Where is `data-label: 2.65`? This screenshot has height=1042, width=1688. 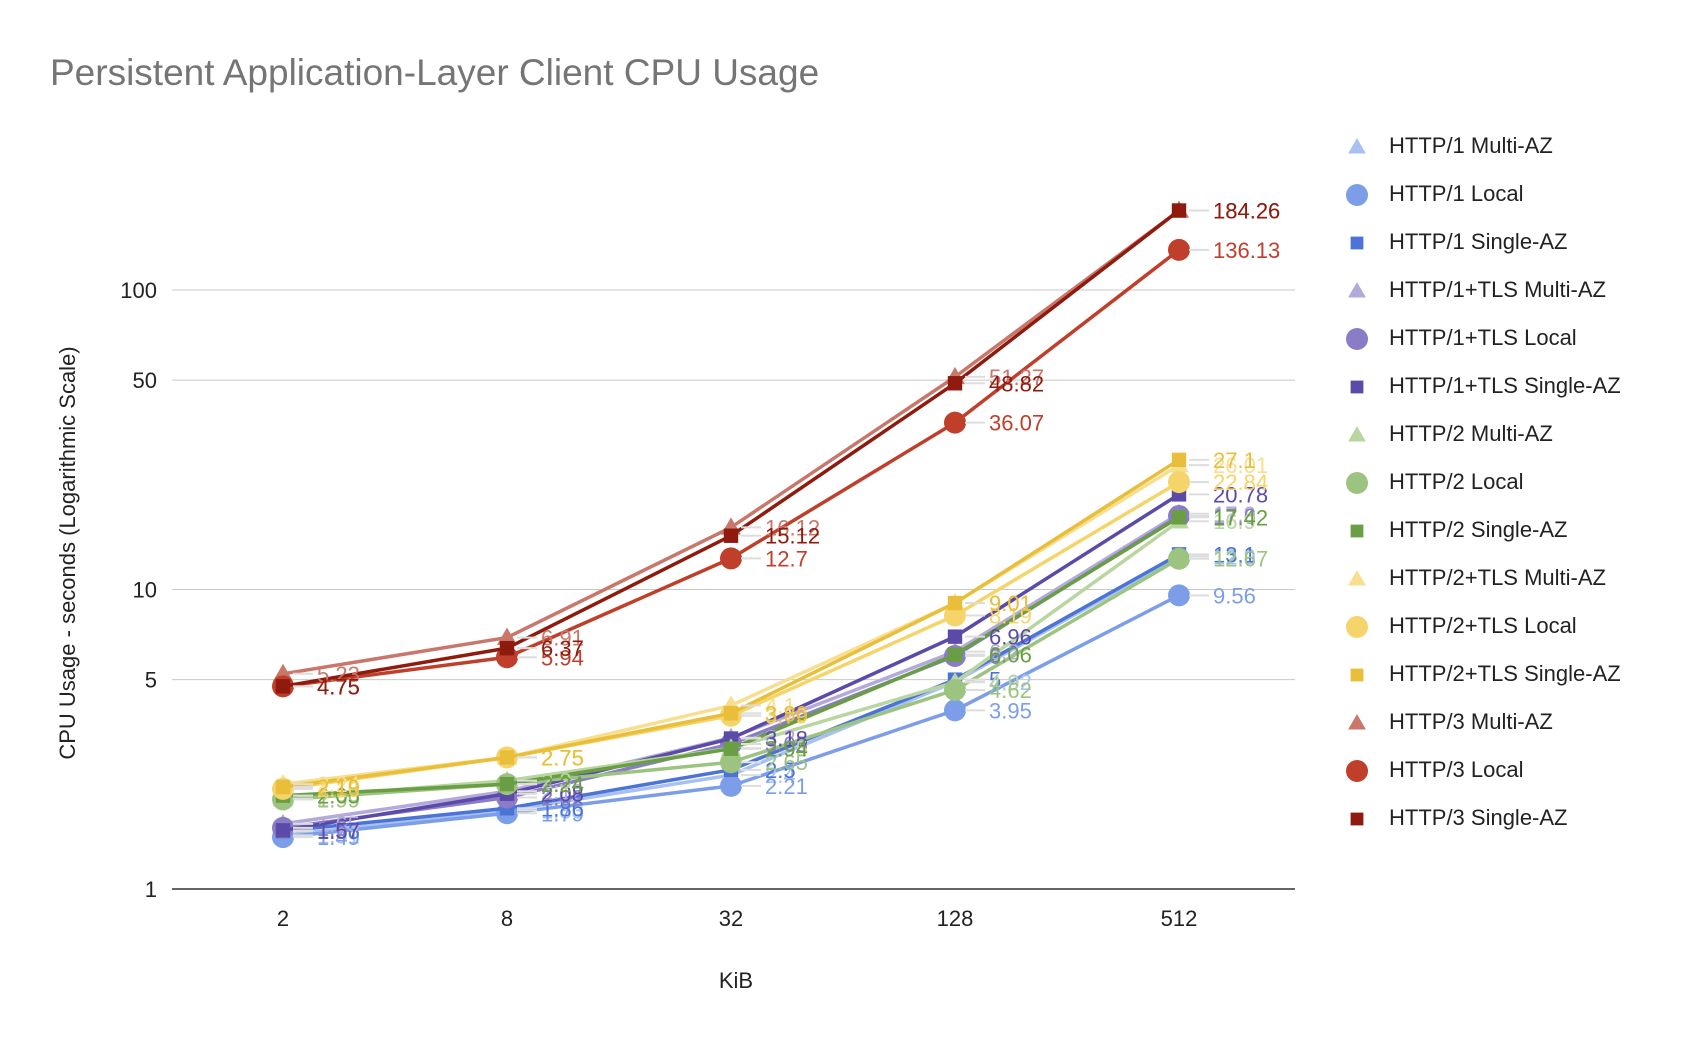
data-label: 2.65 is located at coordinates (786, 762).